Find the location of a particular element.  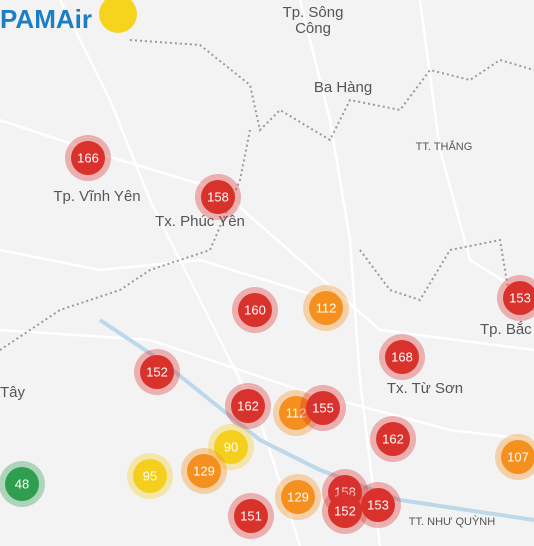

marker-label: 90 is located at coordinates (231, 446).